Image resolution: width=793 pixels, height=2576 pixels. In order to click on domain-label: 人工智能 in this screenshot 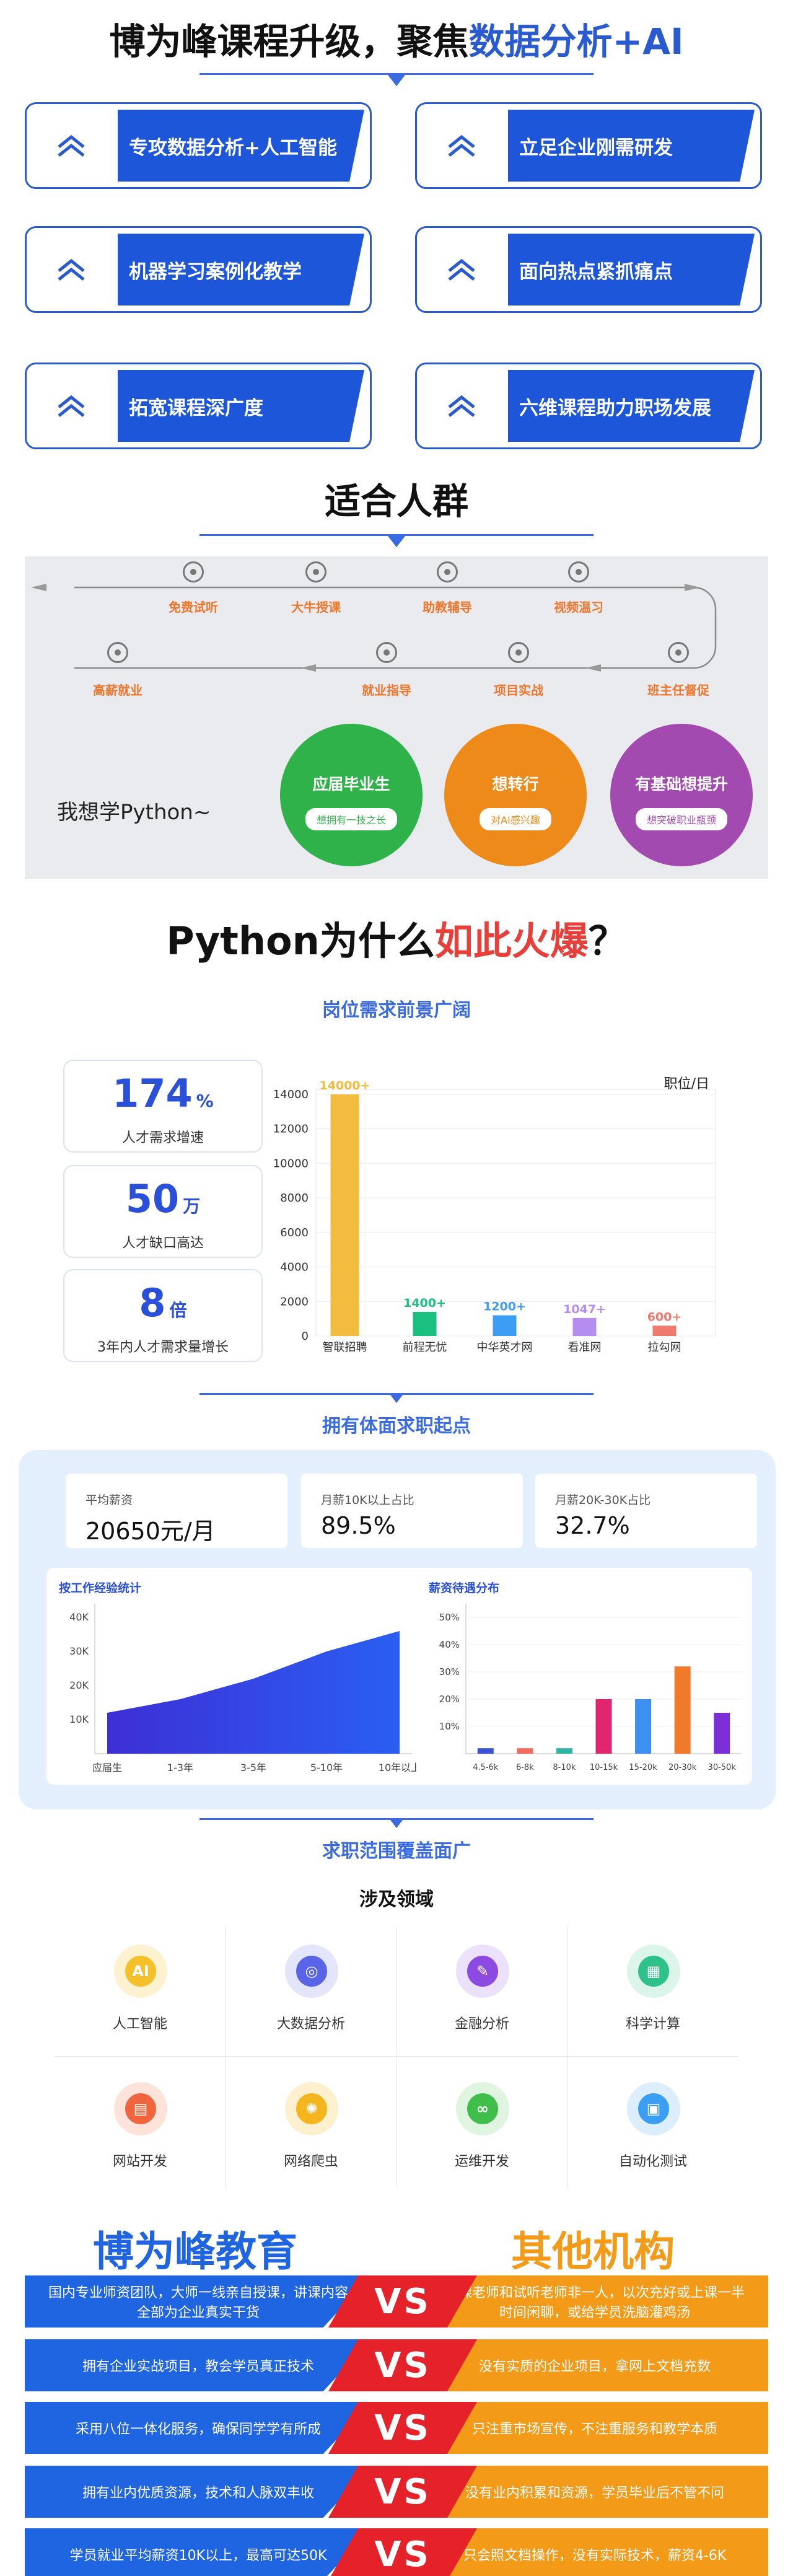, I will do `click(139, 2024)`.